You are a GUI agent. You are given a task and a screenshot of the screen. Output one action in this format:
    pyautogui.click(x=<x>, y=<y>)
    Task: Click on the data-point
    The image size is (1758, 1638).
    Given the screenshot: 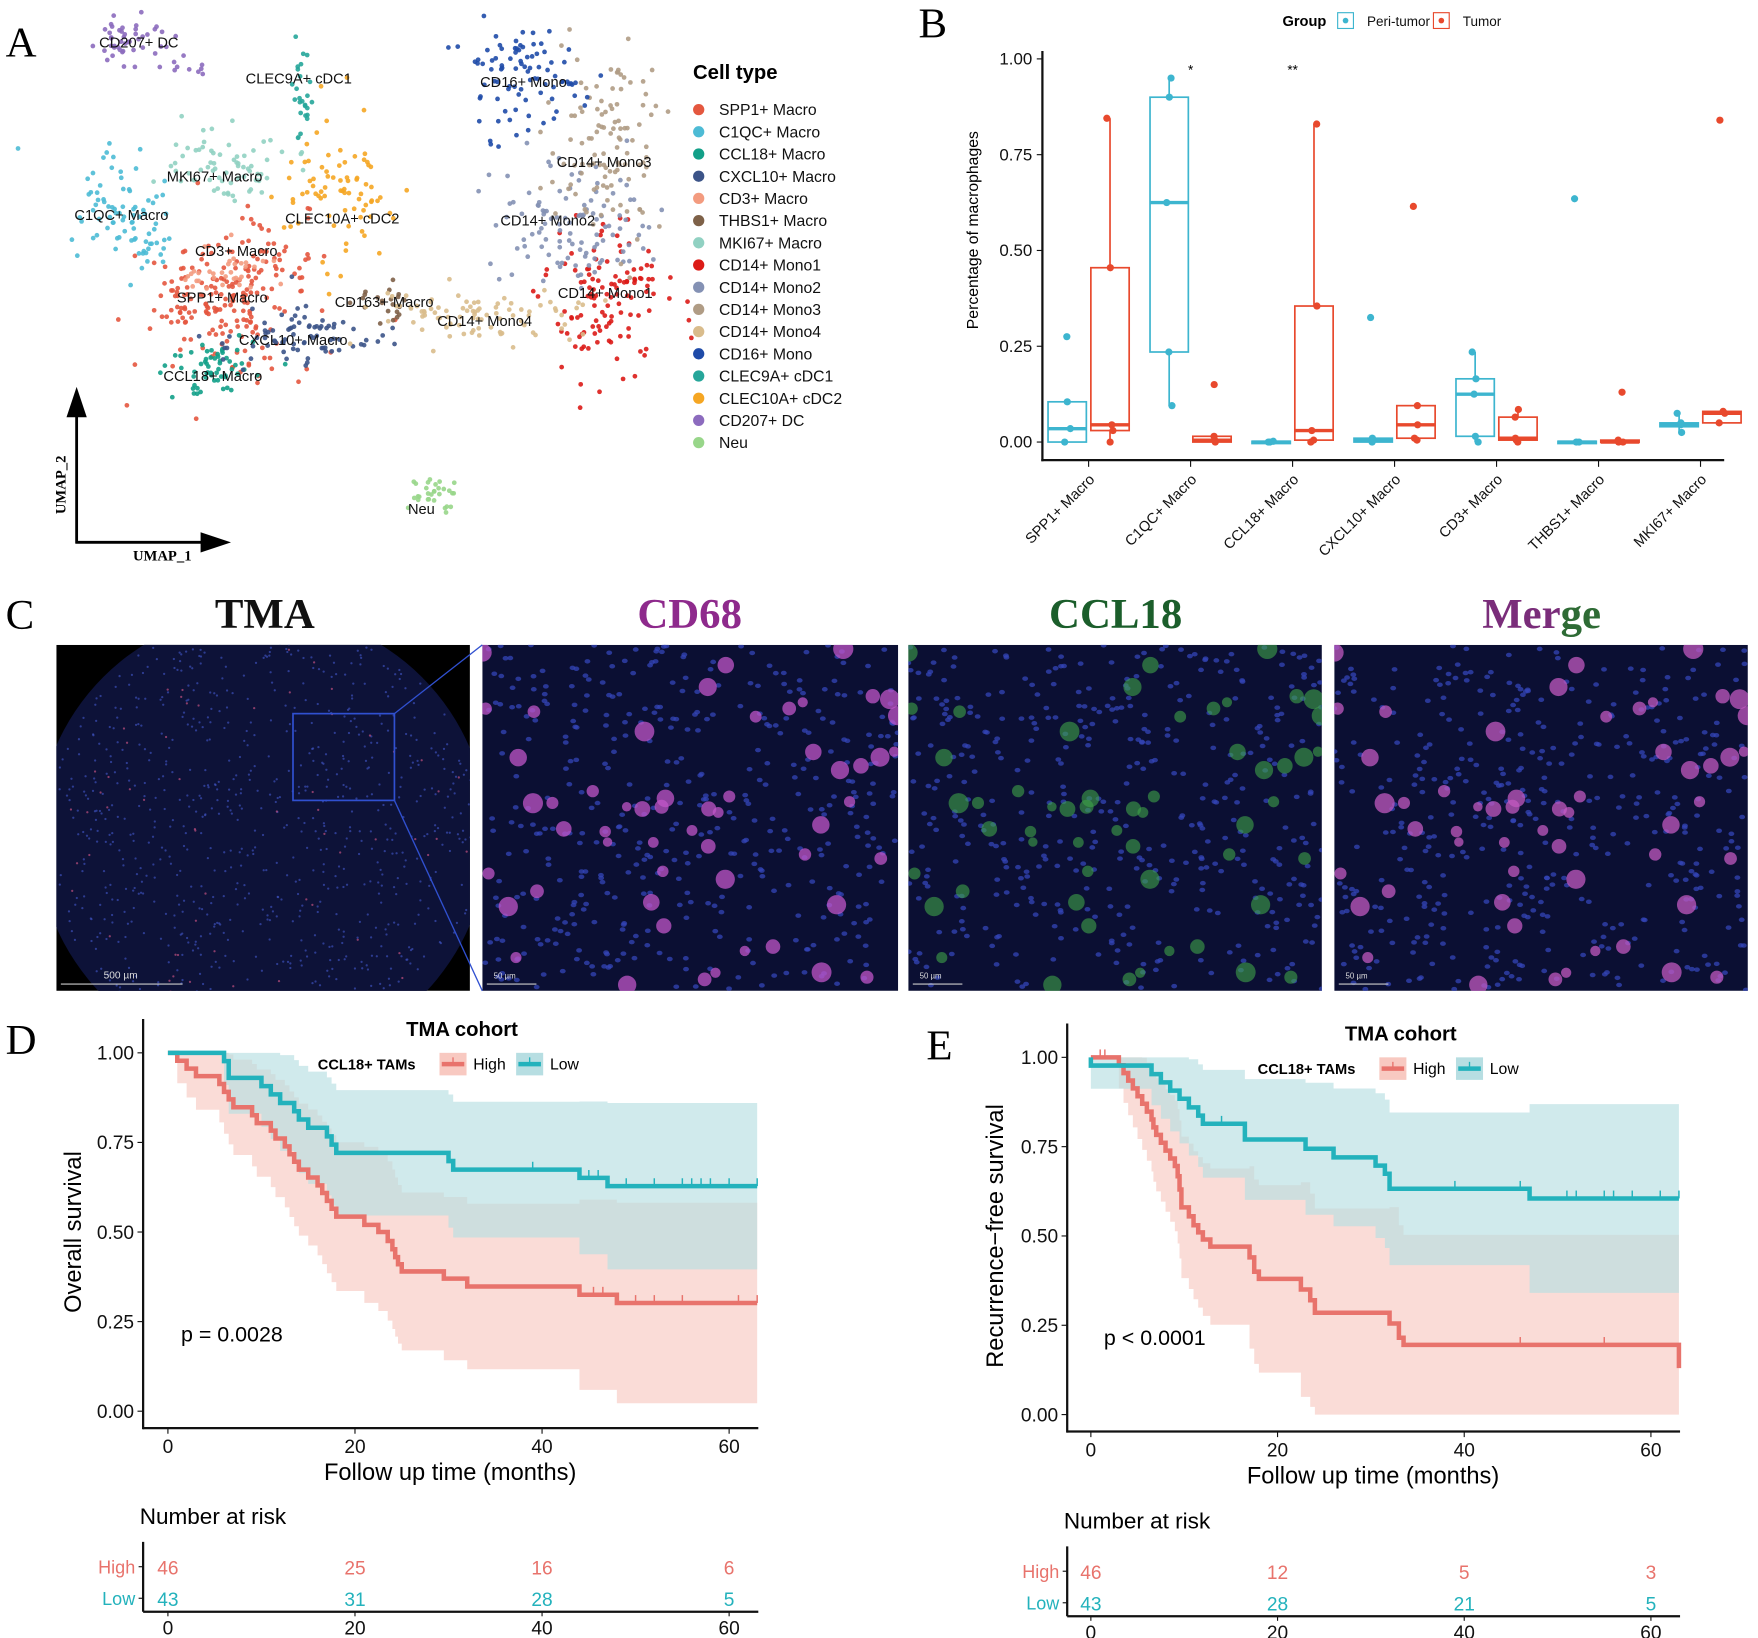 What is the action you would take?
    pyautogui.click(x=1067, y=337)
    